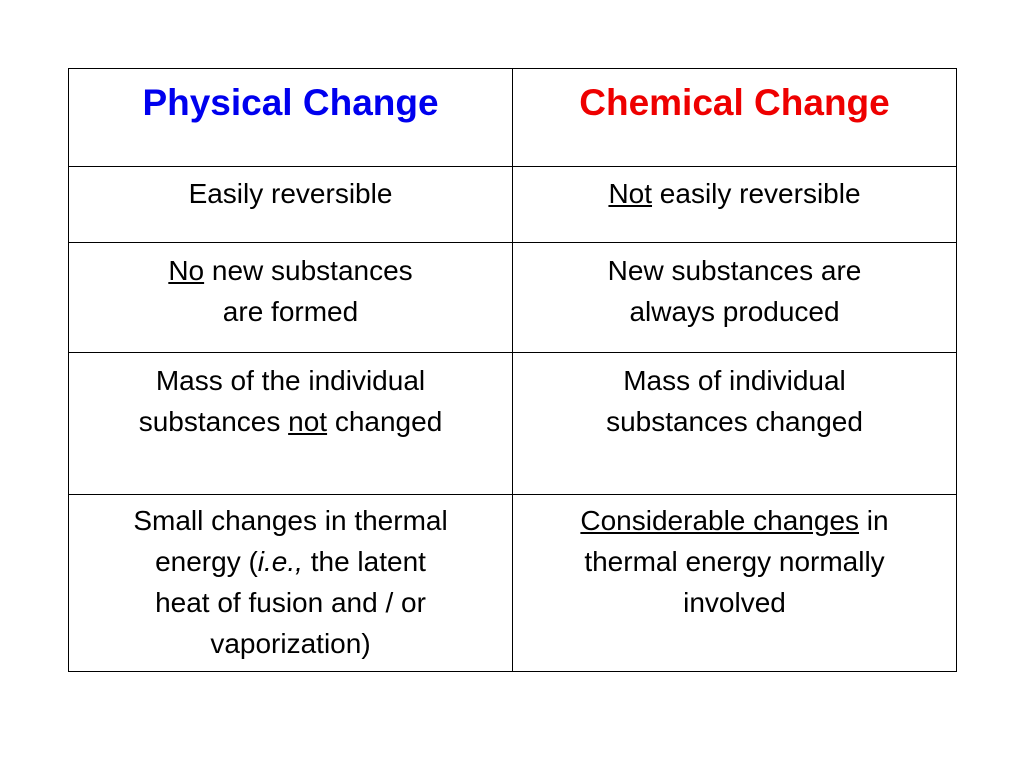  What do you see at coordinates (290, 602) in the screenshot?
I see `cell-text: heat of fusion and / or` at bounding box center [290, 602].